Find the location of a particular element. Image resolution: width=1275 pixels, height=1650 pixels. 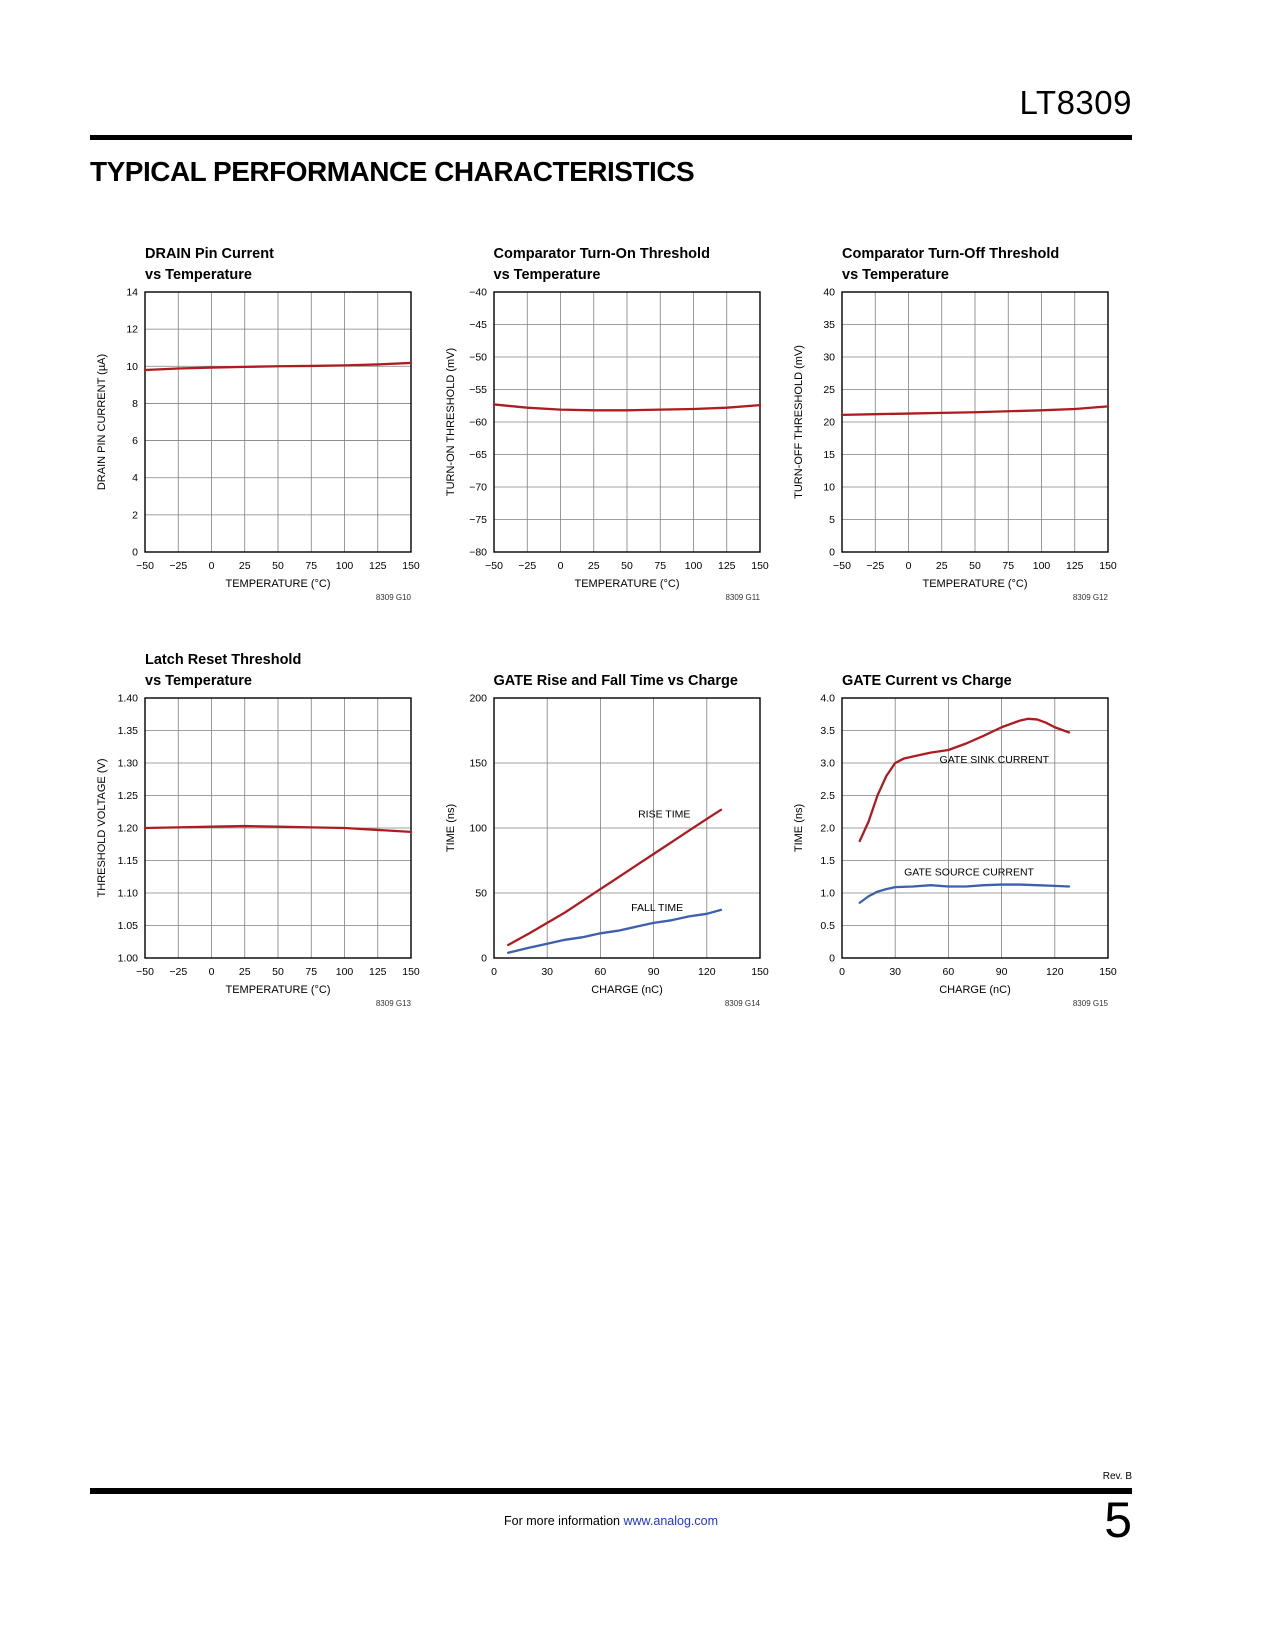

chart-title: GATE Current vs Charge is located at coordinates (988, 667).